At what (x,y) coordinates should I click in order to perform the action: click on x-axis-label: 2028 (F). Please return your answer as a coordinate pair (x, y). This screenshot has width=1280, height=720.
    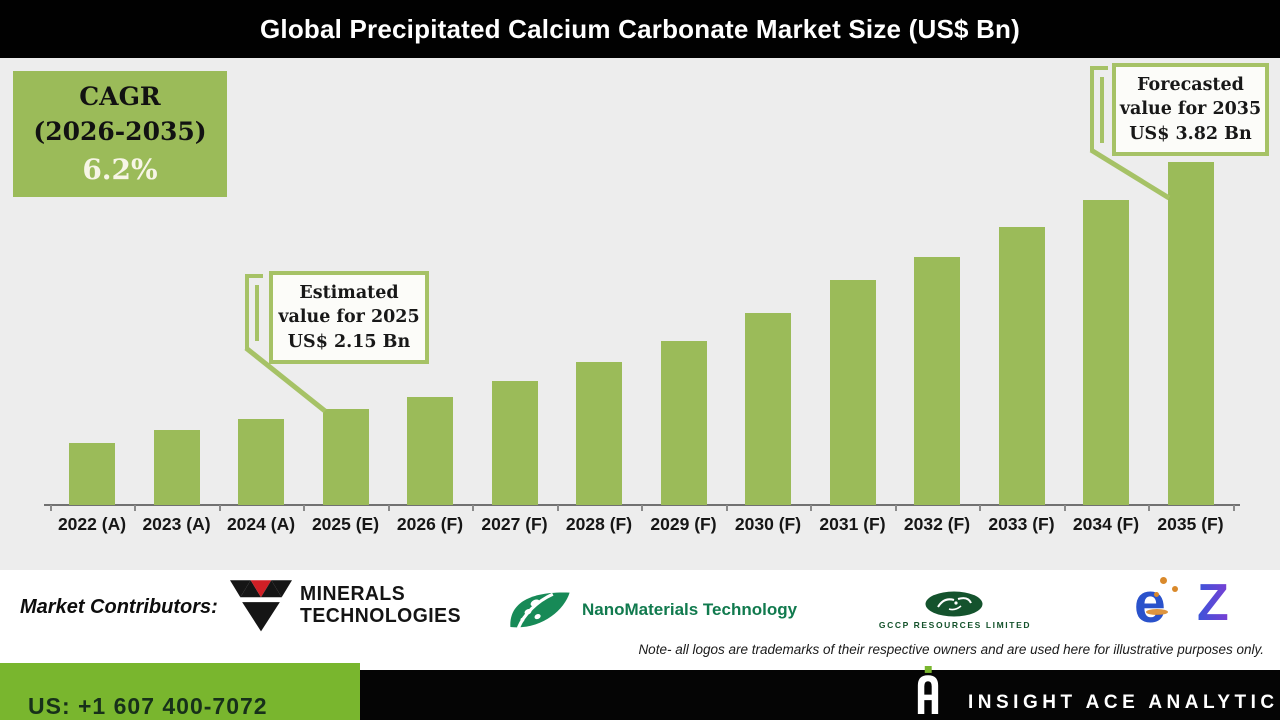
    Looking at the image, I should click on (599, 524).